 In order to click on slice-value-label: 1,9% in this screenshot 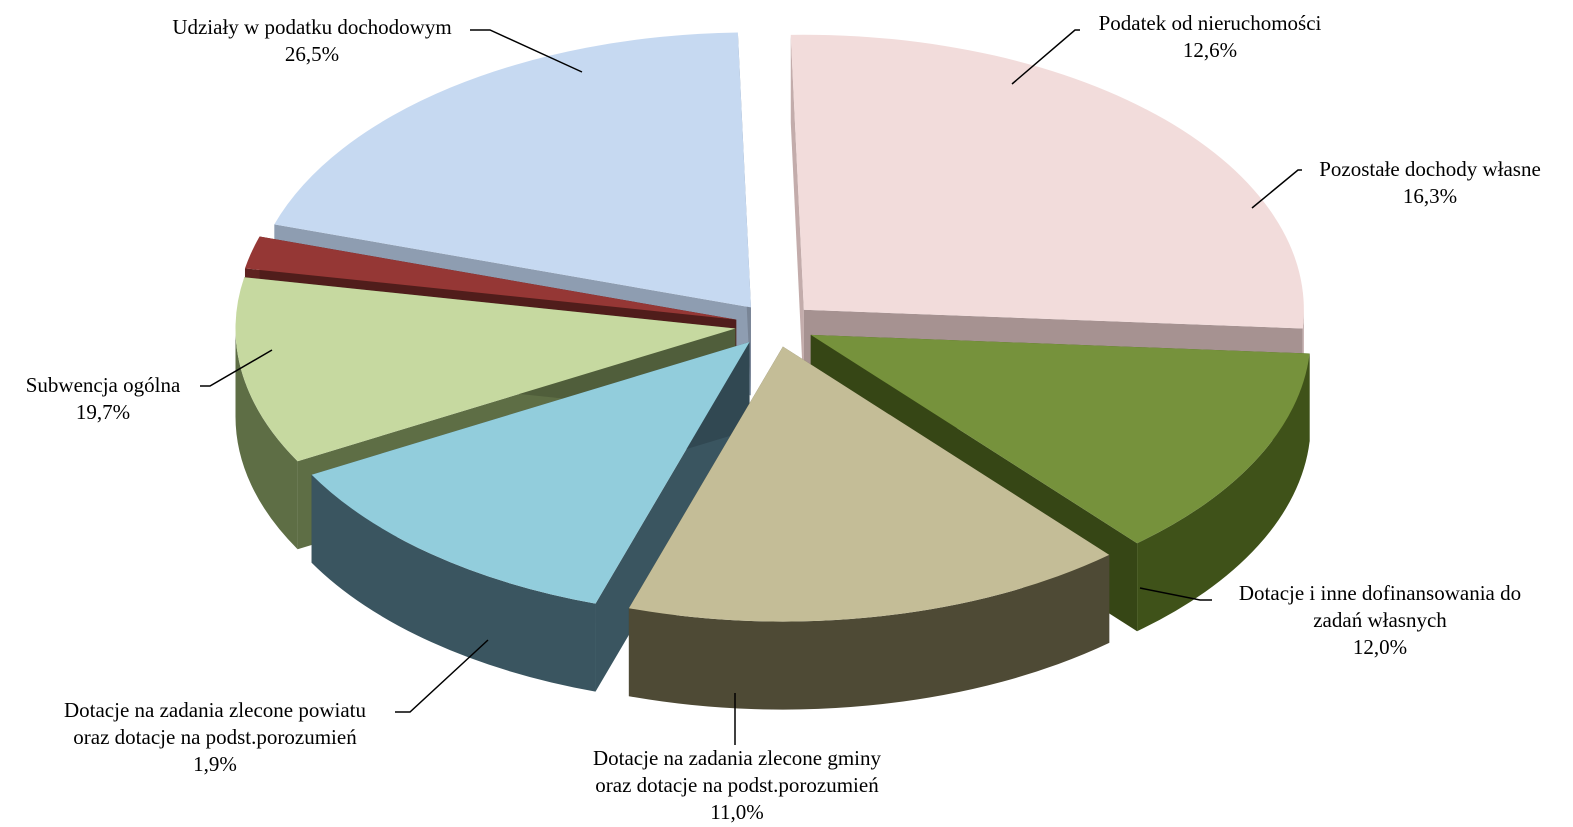, I will do `click(215, 764)`.